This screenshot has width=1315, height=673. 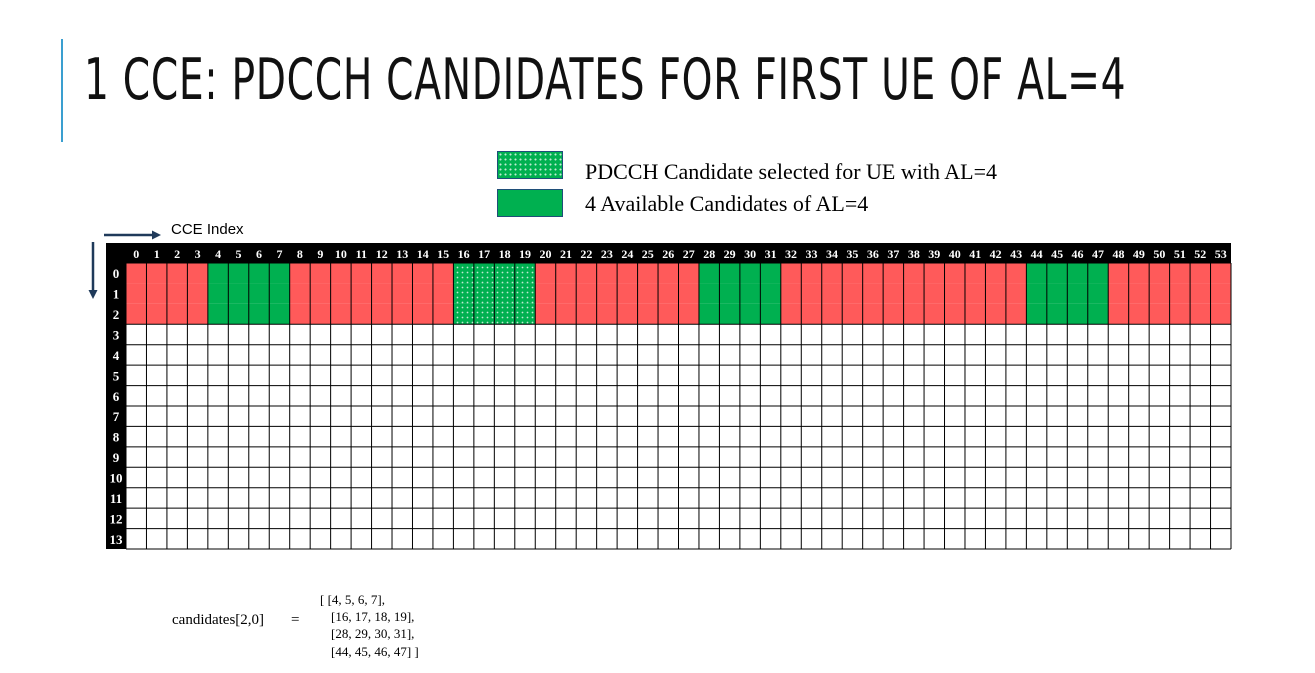 I want to click on row-header-label: 11, so click(x=116, y=498).